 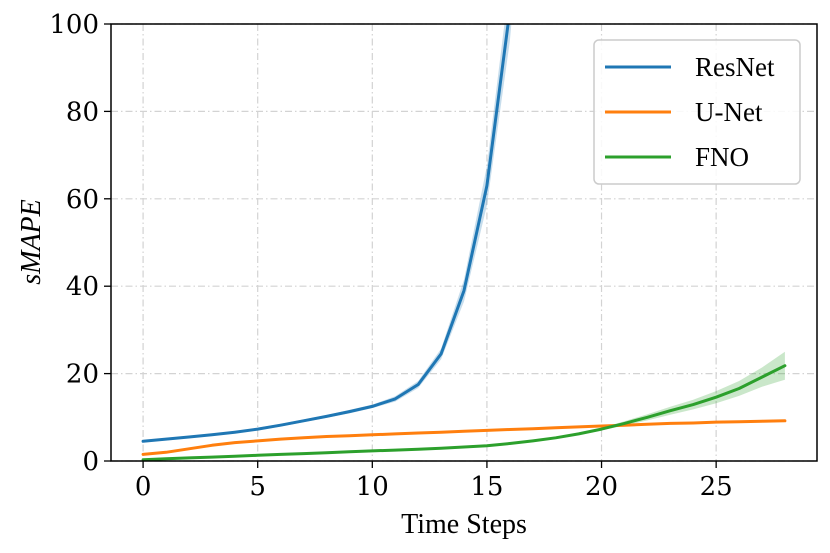 I want to click on u-net-confidence-band, so click(x=464, y=437).